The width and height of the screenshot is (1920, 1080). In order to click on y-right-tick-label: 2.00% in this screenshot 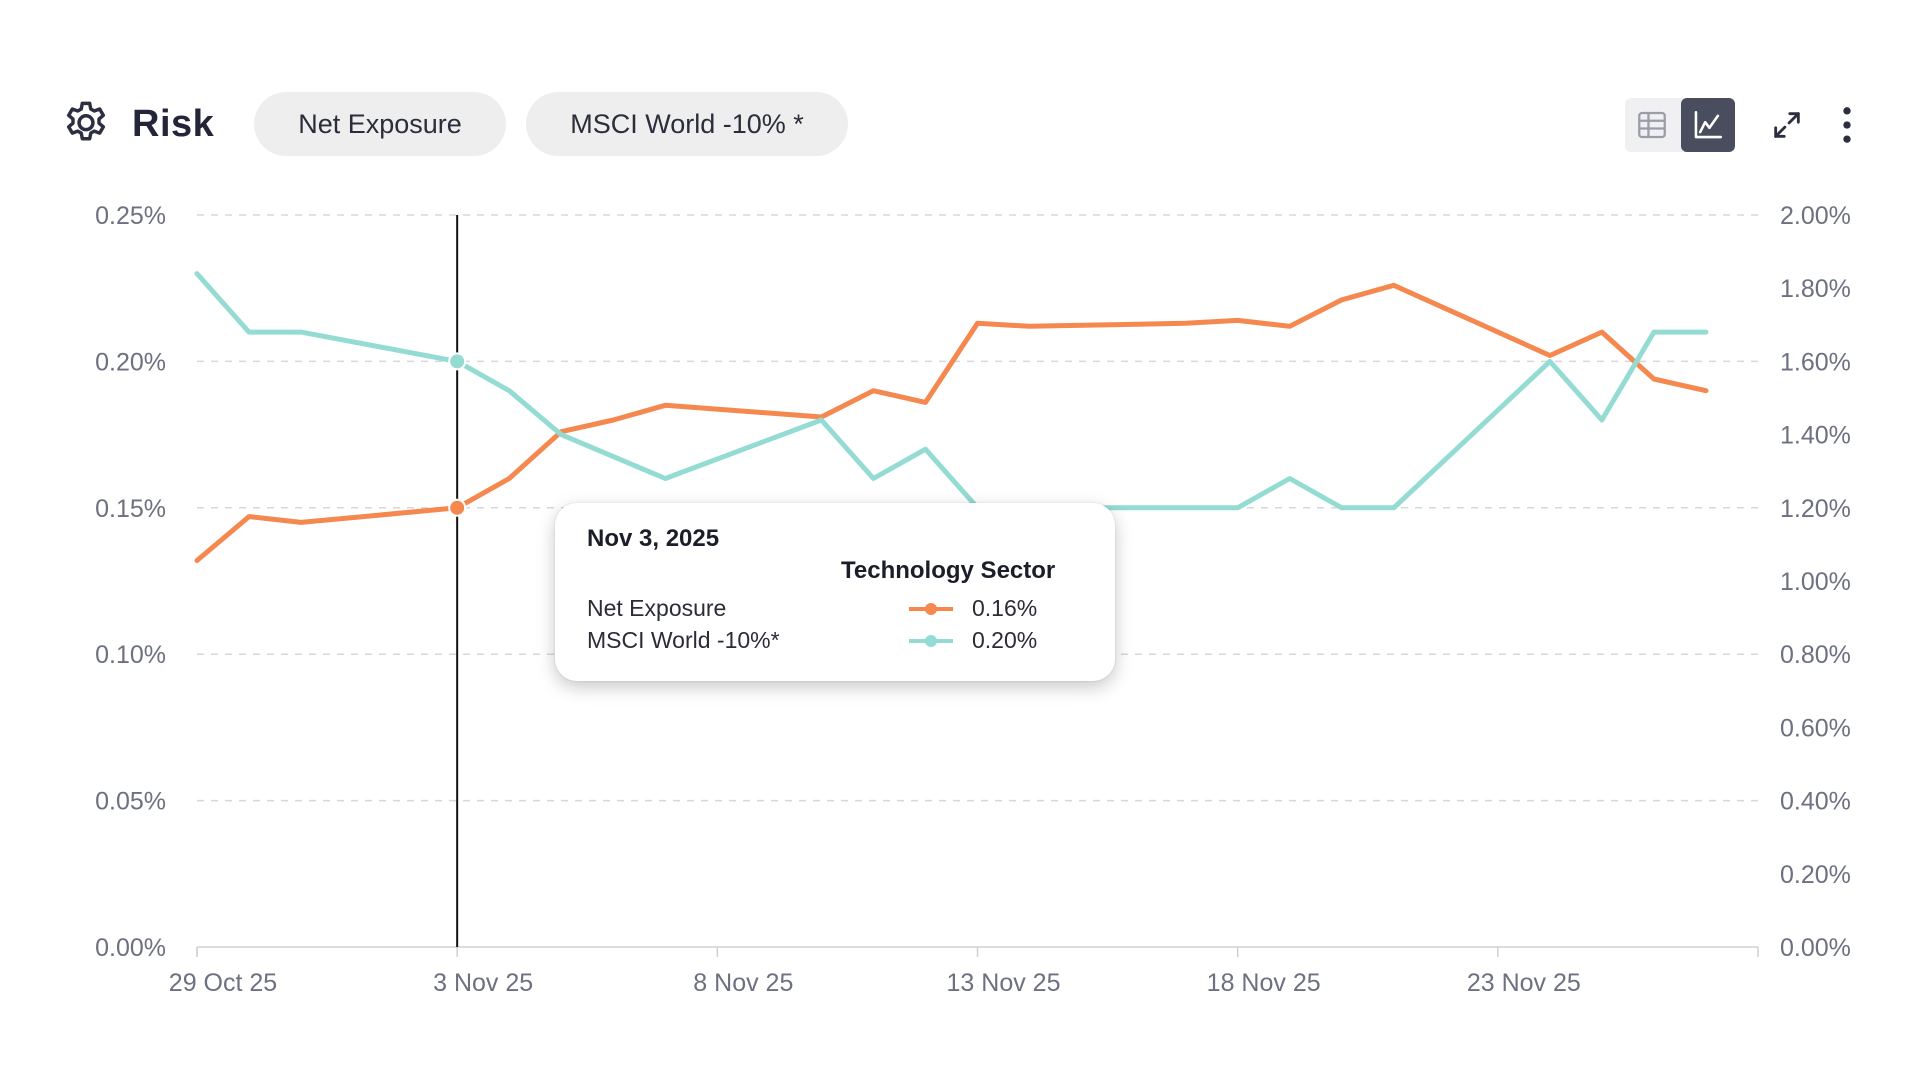, I will do `click(1815, 216)`.